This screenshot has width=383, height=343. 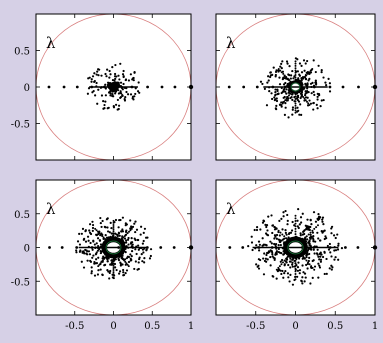 What do you see at coordinates (375, 326) in the screenshot?
I see `x-tick-label: 1` at bounding box center [375, 326].